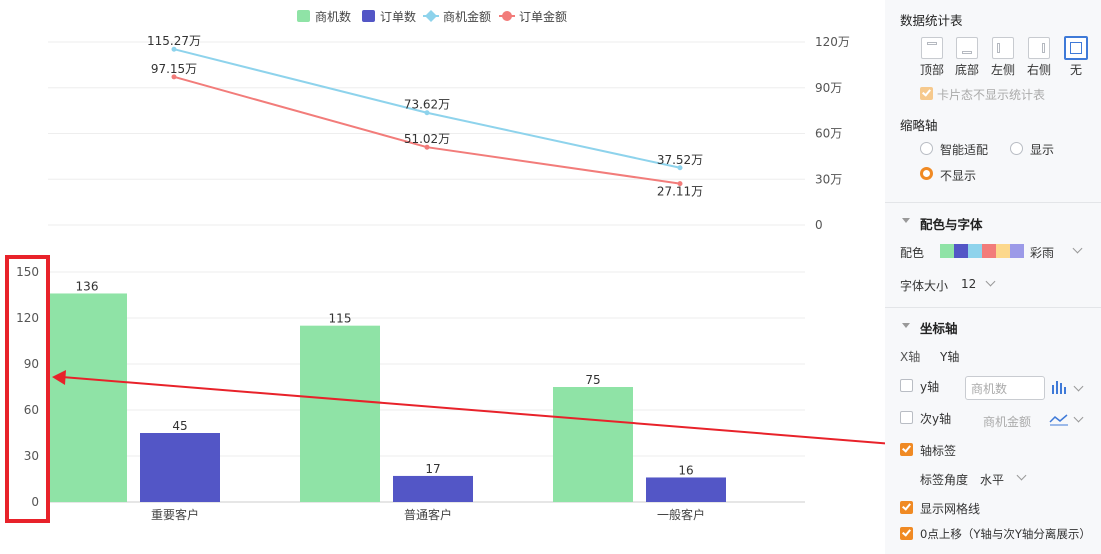 The width and height of the screenshot is (1101, 554). Describe the element at coordinates (828, 88) in the screenshot. I see `y2-tick-label: 90万` at that location.